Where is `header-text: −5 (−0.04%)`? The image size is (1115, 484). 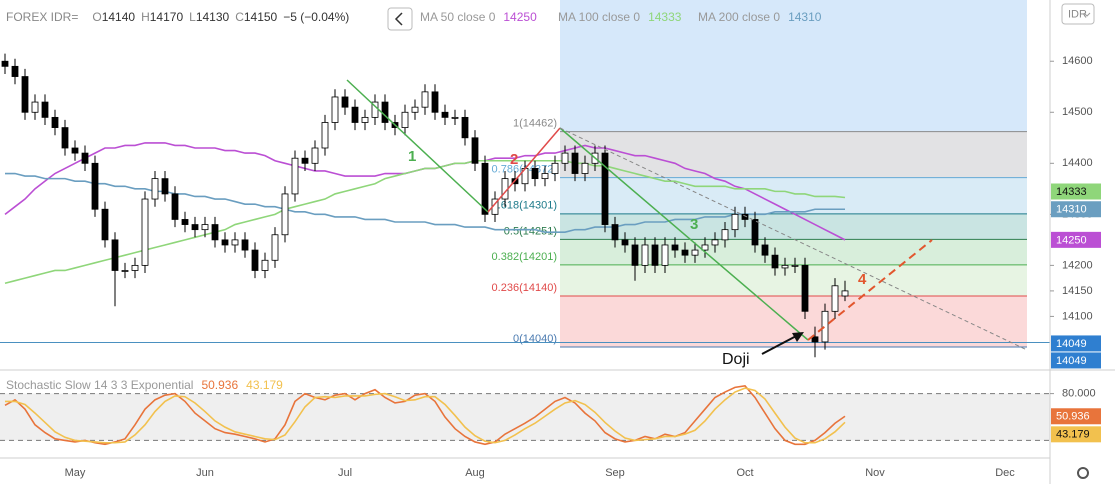 header-text: −5 (−0.04%) is located at coordinates (316, 17).